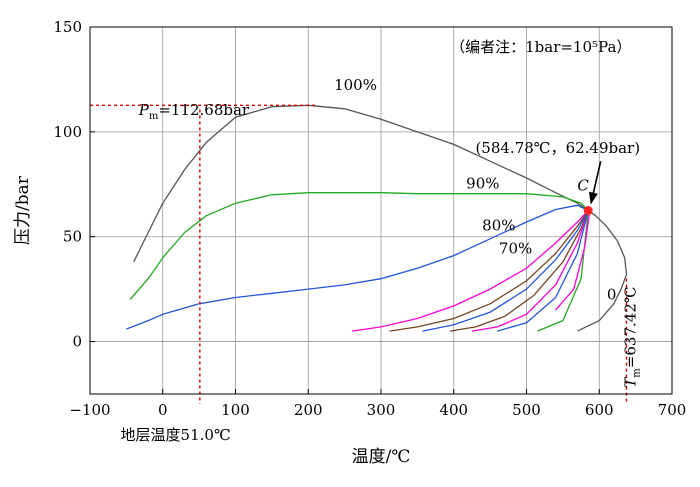 Image resolution: width=700 pixels, height=487 pixels. What do you see at coordinates (631, 327) in the screenshot?
I see `cricondentherm-value: =637.42℃` at bounding box center [631, 327].